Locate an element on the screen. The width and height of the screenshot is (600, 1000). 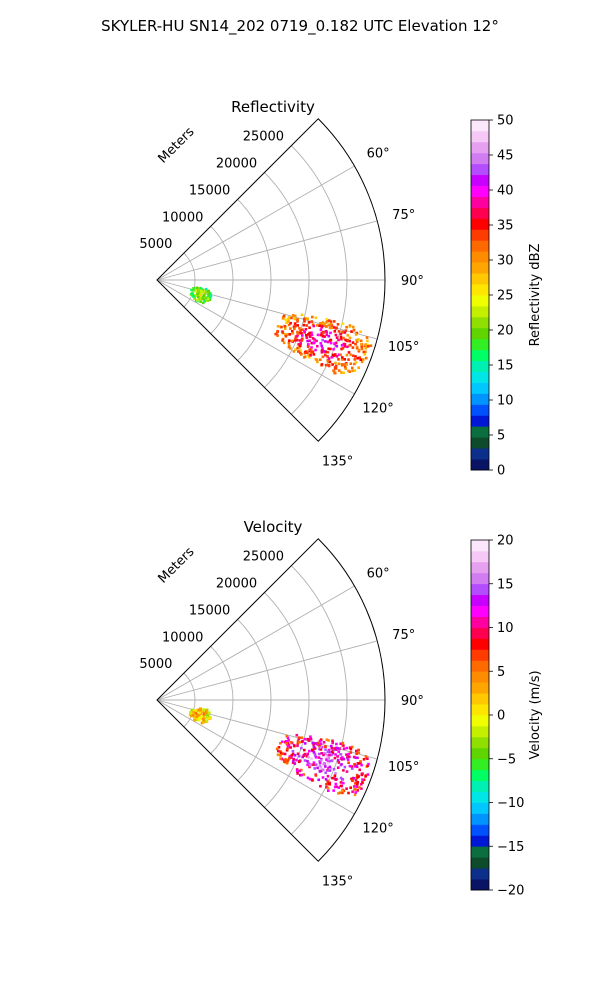
range-tick-label: 5000 is located at coordinates (155, 664).